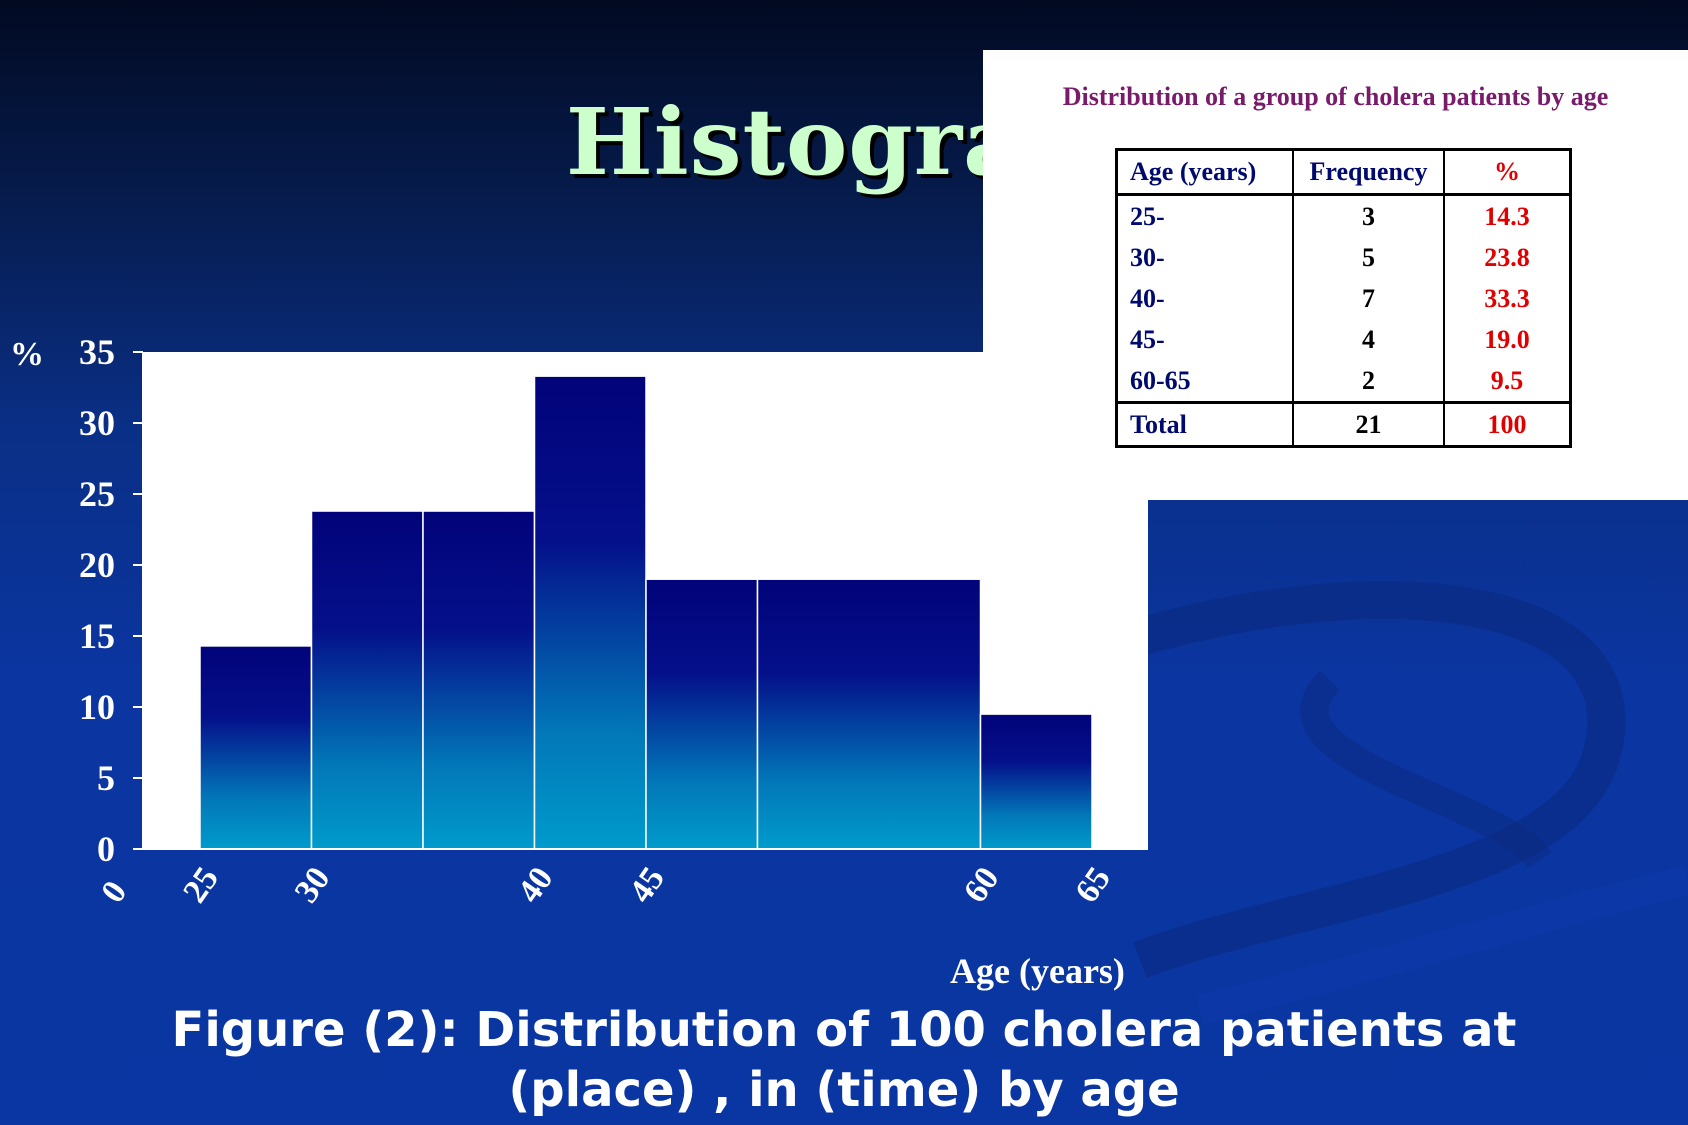  What do you see at coordinates (1037, 971) in the screenshot?
I see `x-axis-label: Age (years)` at bounding box center [1037, 971].